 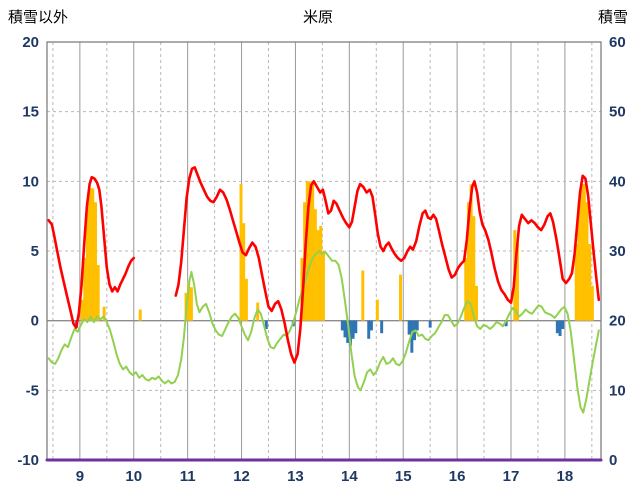 What do you see at coordinates (565, 476) in the screenshot?
I see `x-tick-label: 18` at bounding box center [565, 476].